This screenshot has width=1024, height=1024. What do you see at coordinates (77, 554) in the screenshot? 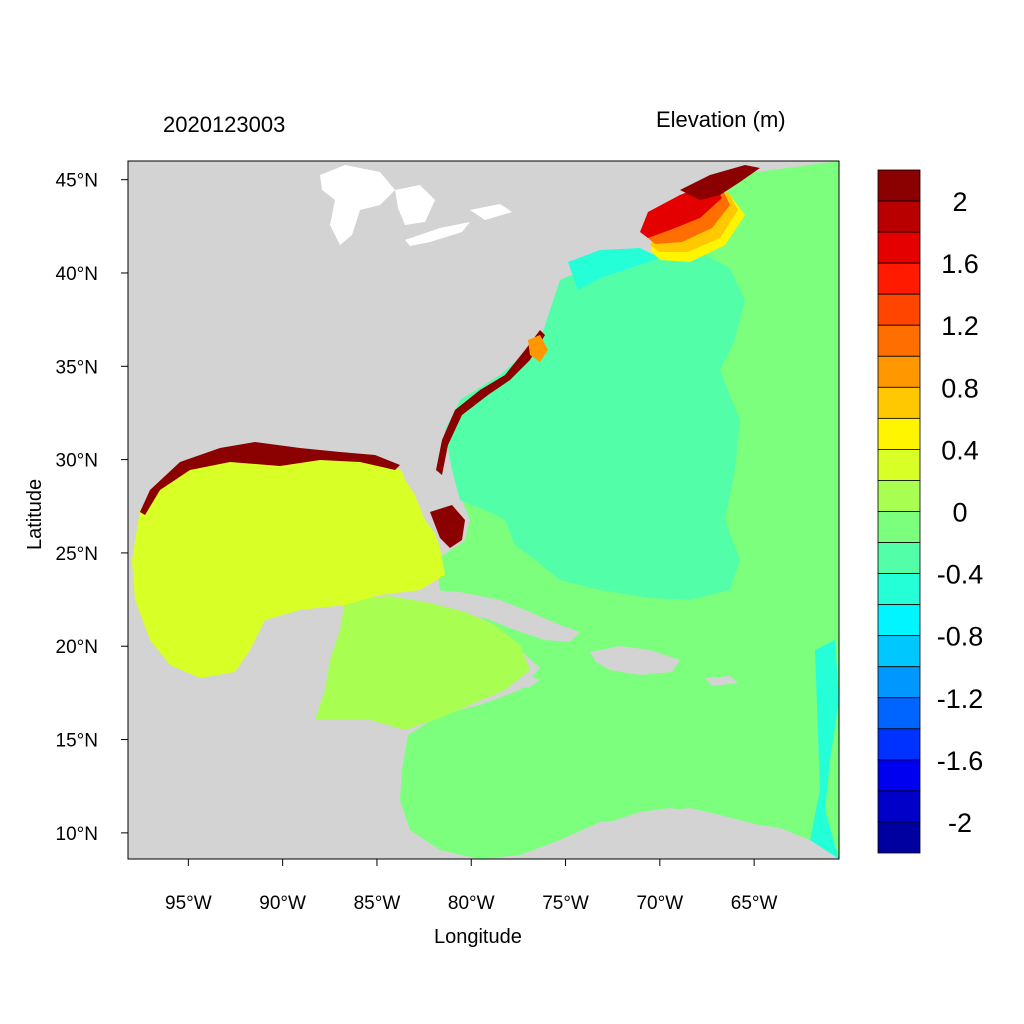
I see `lat-tick-label: 25°N` at bounding box center [77, 554].